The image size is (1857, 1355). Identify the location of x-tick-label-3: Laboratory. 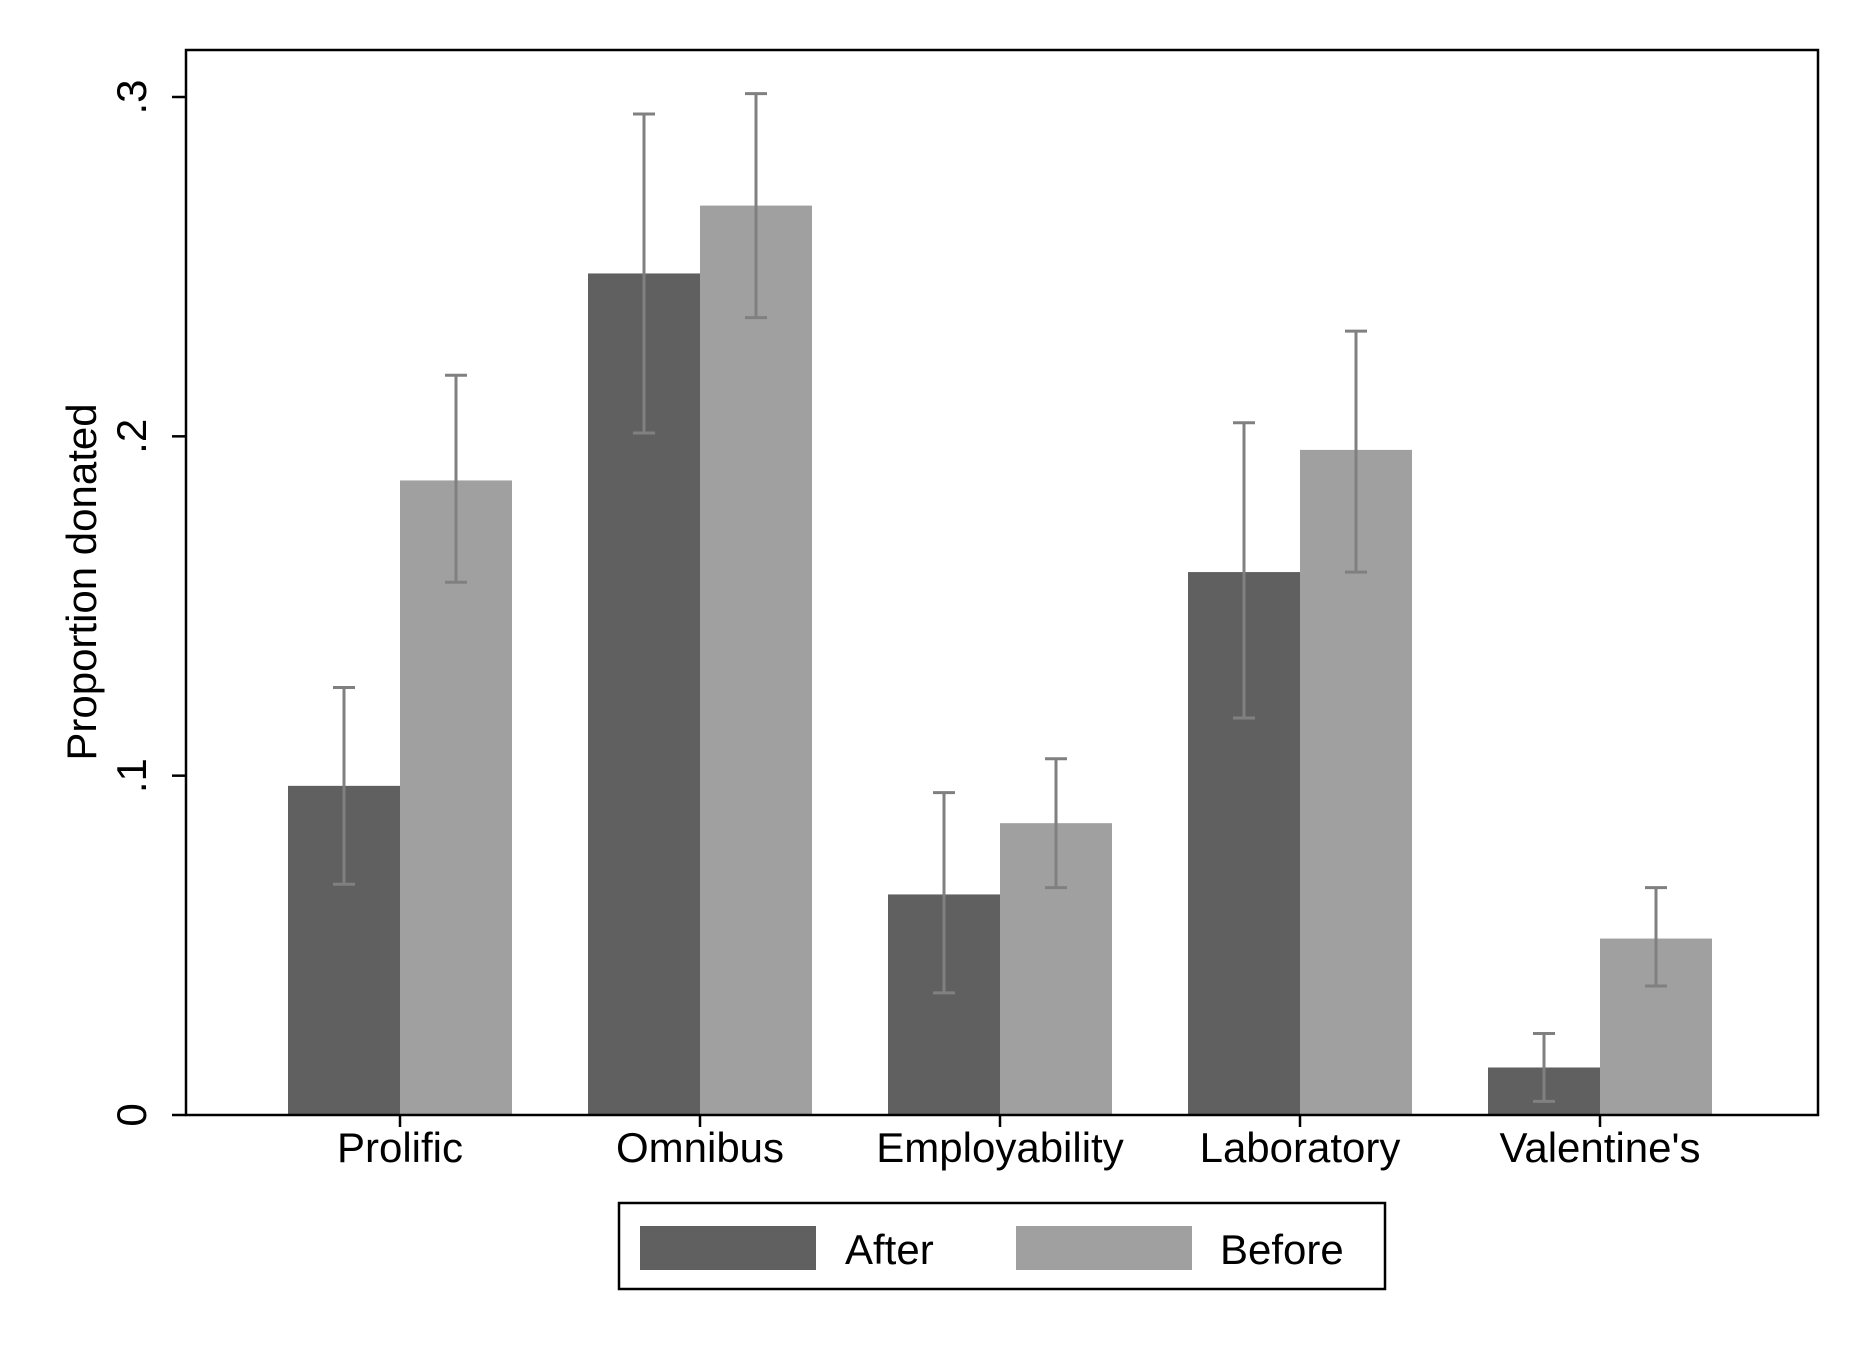
(1300, 1147).